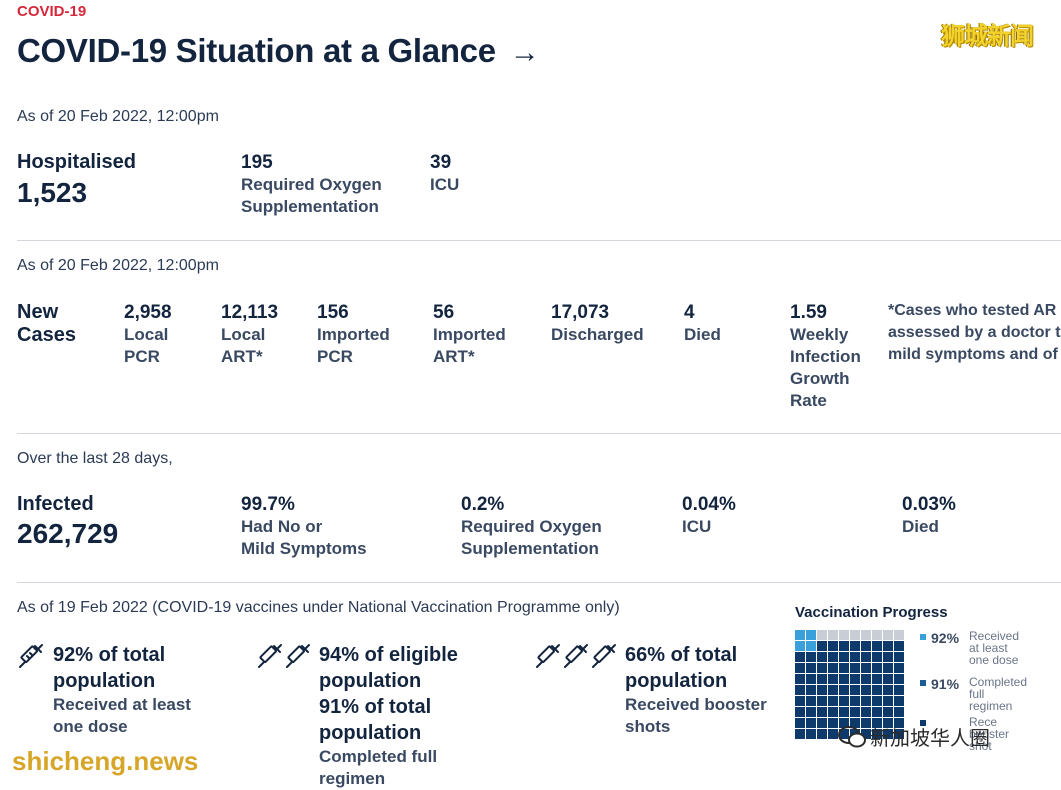 This screenshot has width=1061, height=790. I want to click on hospital-as-of: As of 20 Feb 2022, 12:00pm, so click(118, 116).